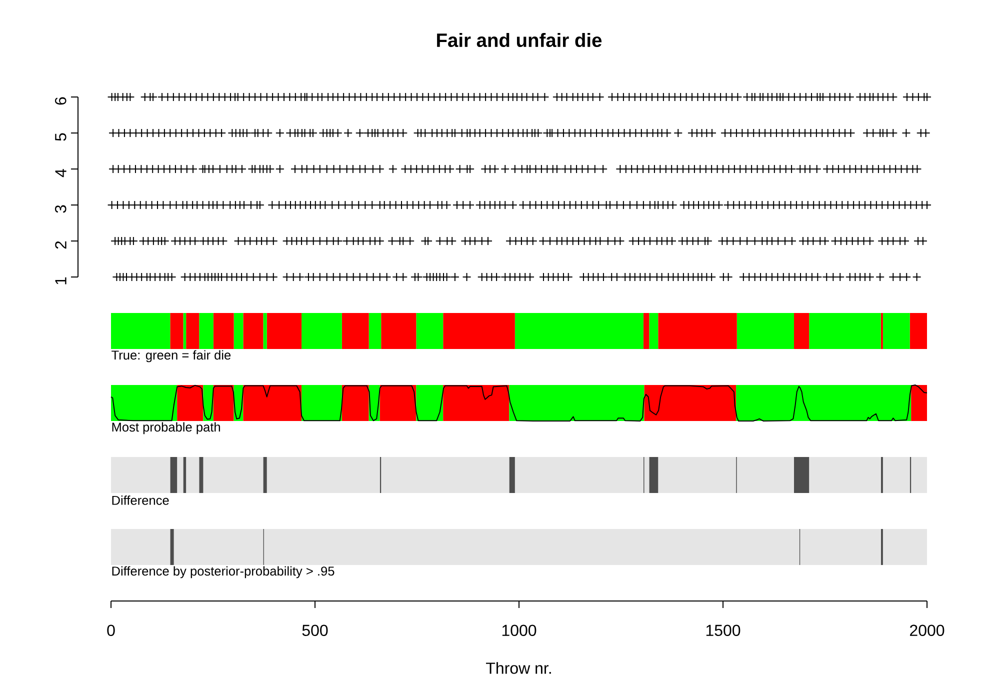  Describe the element at coordinates (166, 428) in the screenshot. I see `text: Most probable path` at that location.